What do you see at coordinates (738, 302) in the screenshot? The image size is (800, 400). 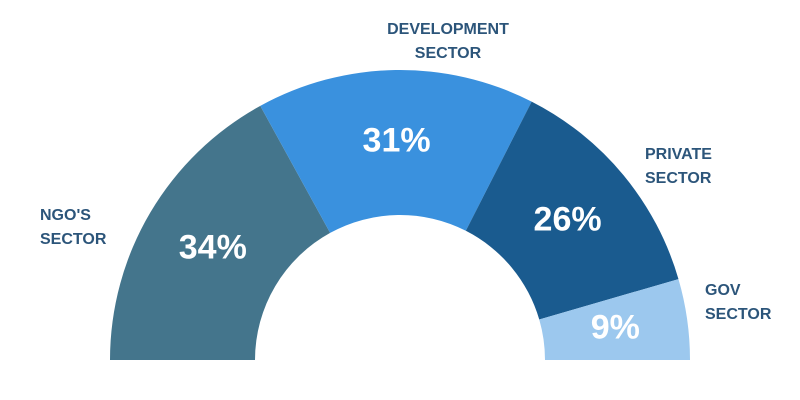 I see `category-label: GOV SECTOR` at bounding box center [738, 302].